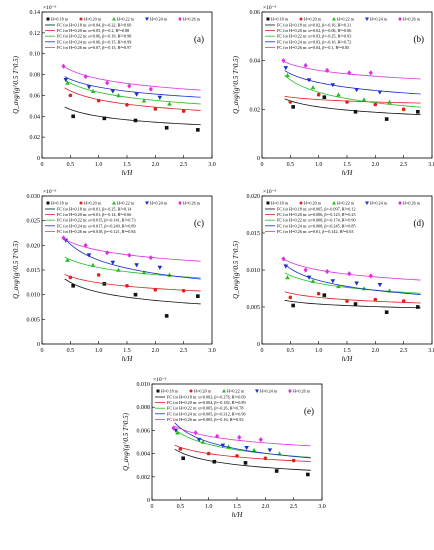 This screenshot has height=550, width=434. What do you see at coordinates (266, 507) in the screenshot?
I see `x-tick-label: 2.0` at bounding box center [266, 507].